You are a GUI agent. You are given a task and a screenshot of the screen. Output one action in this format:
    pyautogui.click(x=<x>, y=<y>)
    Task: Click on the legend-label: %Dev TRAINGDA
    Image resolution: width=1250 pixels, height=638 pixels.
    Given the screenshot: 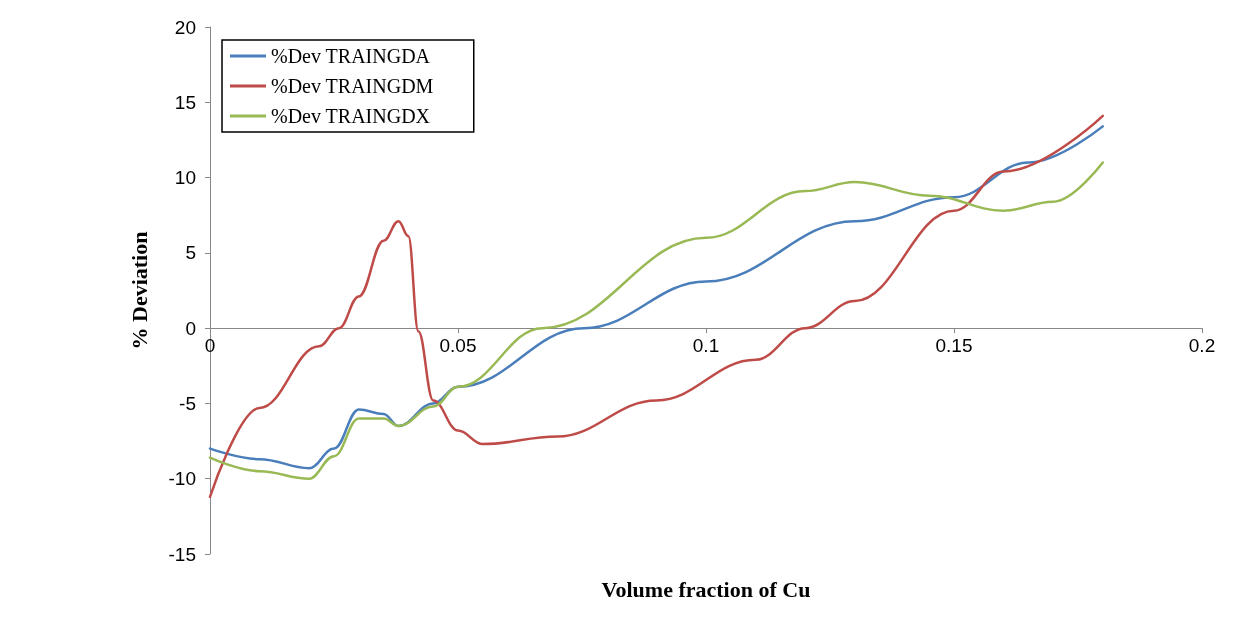 What is the action you would take?
    pyautogui.click(x=351, y=56)
    